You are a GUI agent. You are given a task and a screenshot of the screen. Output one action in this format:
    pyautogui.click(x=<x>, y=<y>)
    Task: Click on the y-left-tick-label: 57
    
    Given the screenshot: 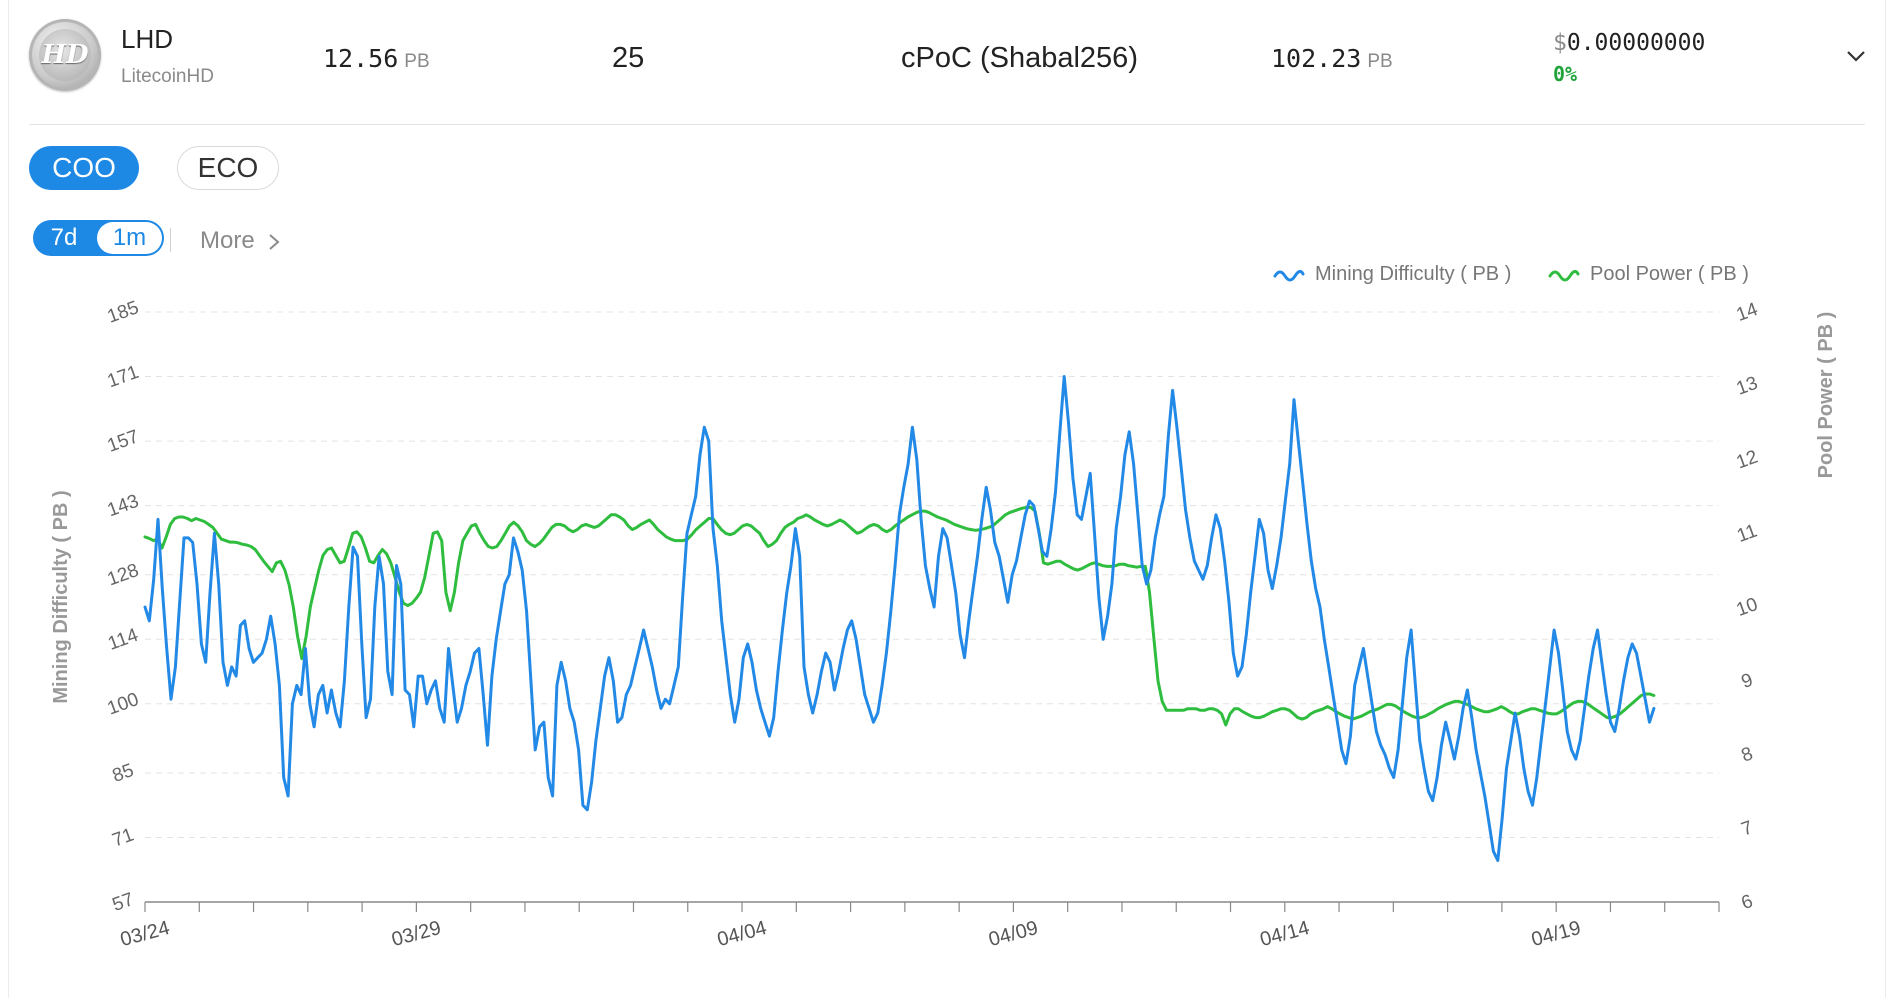 What is the action you would take?
    pyautogui.click(x=123, y=902)
    